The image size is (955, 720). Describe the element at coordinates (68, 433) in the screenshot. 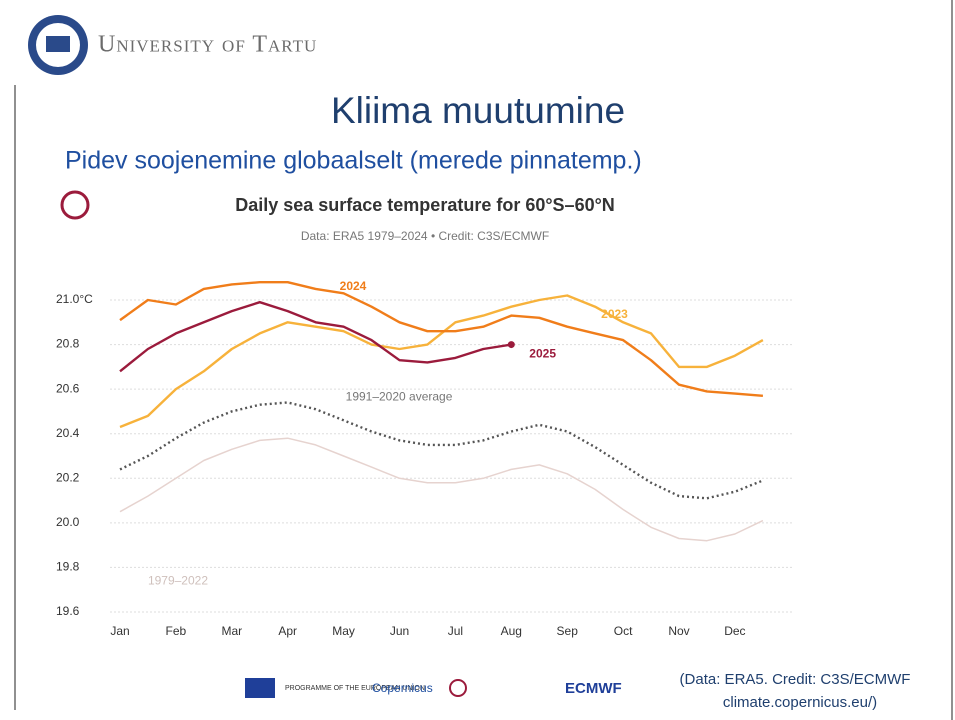

I see `y-tick-label: 20.4` at that location.